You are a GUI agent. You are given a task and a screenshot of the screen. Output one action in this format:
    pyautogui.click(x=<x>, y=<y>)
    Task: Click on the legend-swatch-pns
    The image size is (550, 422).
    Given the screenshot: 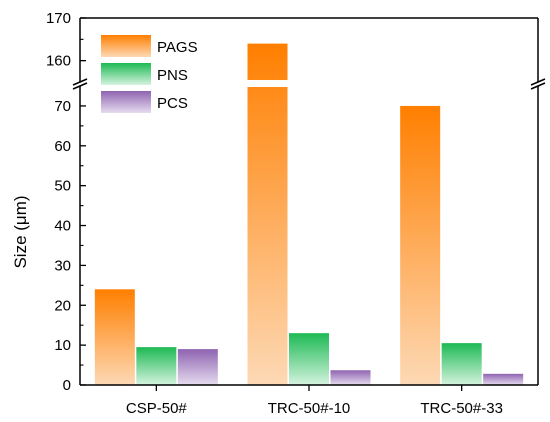 What is the action you would take?
    pyautogui.click(x=126, y=74)
    